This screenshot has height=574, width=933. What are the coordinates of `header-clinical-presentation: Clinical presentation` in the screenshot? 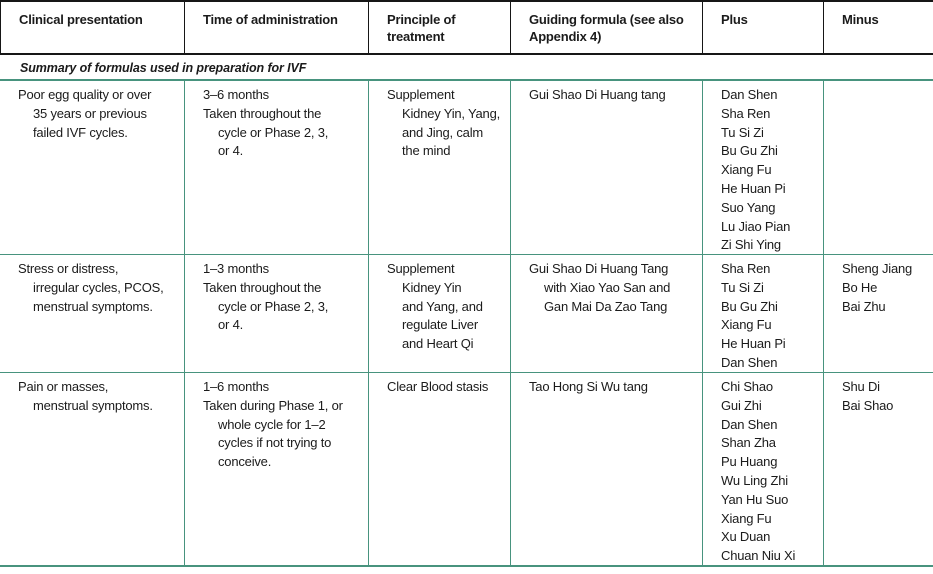 It's located at (92, 27).